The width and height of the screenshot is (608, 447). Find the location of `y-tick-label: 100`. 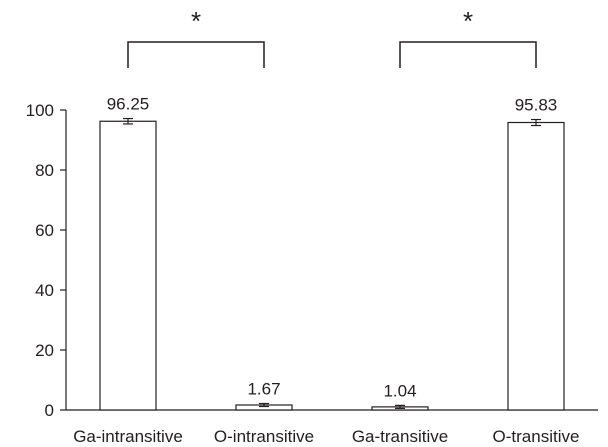

y-tick-label: 100 is located at coordinates (40, 110).